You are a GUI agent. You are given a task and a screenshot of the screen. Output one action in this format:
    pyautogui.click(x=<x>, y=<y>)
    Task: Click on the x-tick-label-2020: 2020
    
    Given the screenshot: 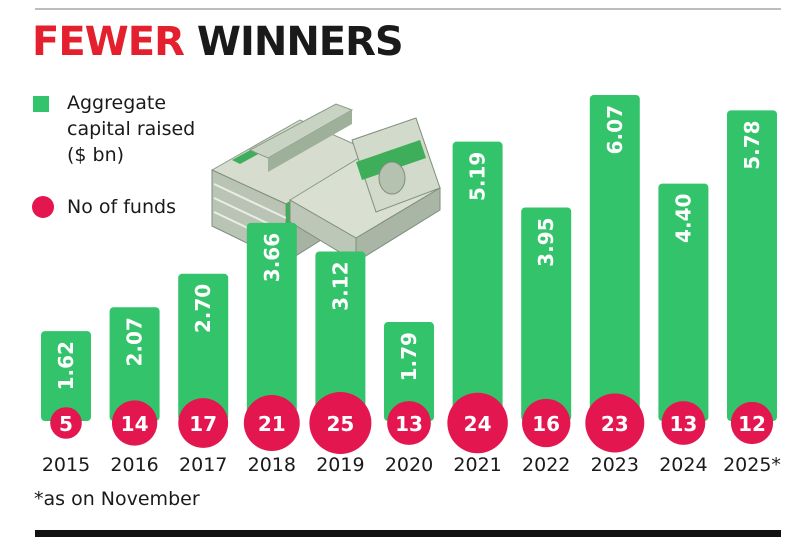 What is the action you would take?
    pyautogui.click(x=409, y=465)
    